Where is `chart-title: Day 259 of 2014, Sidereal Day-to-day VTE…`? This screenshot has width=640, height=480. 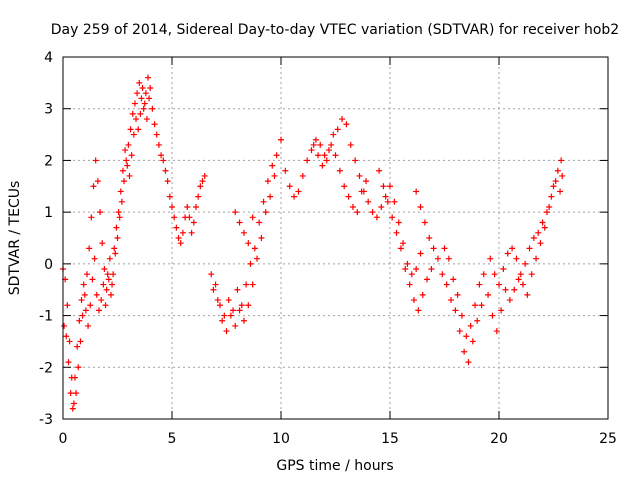 chart-title: Day 259 of 2014, Sidereal Day-to-day VTE… is located at coordinates (335, 30).